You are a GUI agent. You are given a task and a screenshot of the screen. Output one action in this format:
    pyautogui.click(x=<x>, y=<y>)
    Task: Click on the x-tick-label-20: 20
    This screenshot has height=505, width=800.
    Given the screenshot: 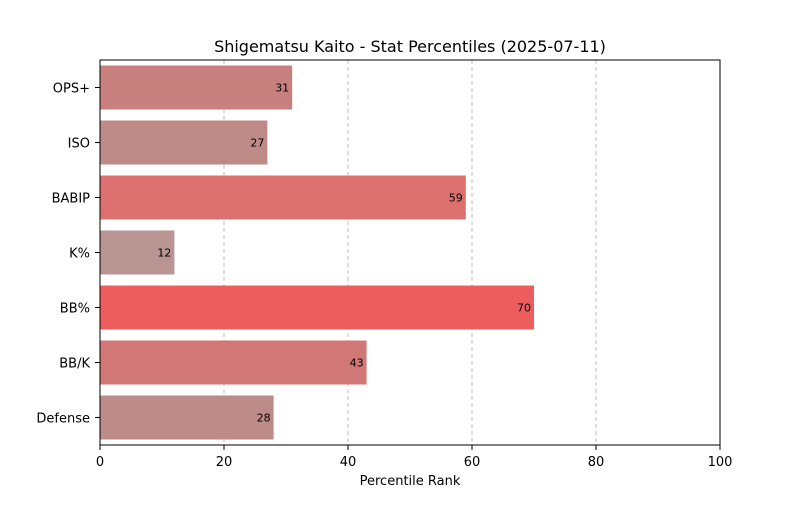 What is the action you would take?
    pyautogui.click(x=224, y=462)
    